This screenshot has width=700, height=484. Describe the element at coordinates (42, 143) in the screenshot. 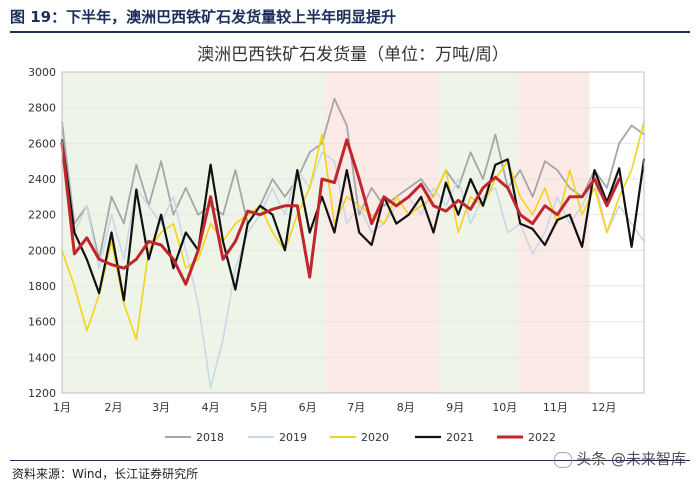

I see `y-tick-2600: 2600` at that location.